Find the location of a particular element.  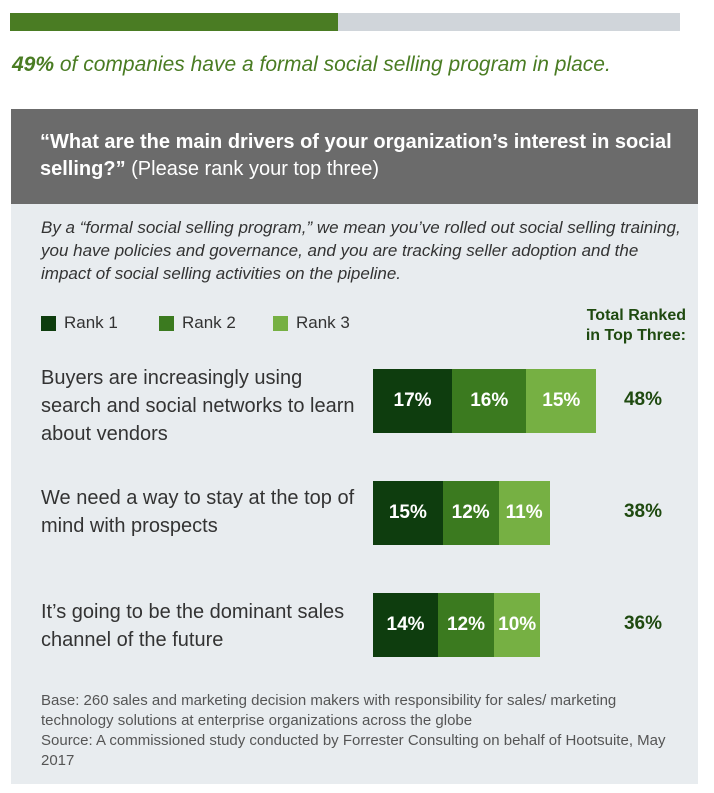

bar-value-label: 17% is located at coordinates (412, 400).